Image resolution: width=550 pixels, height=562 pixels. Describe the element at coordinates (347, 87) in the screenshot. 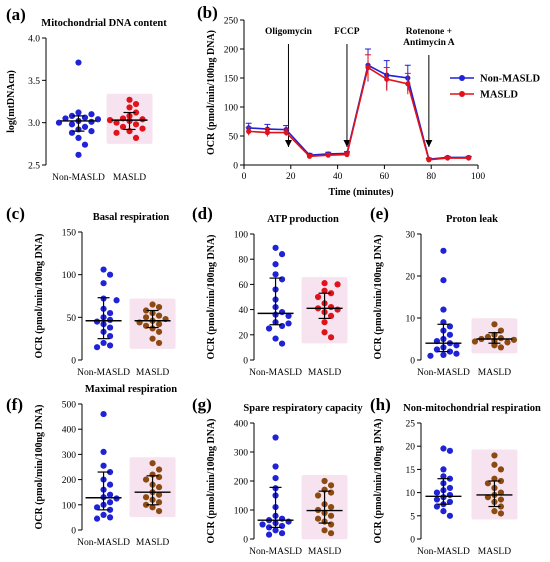

I see `injection-annotation: FCCP` at that location.